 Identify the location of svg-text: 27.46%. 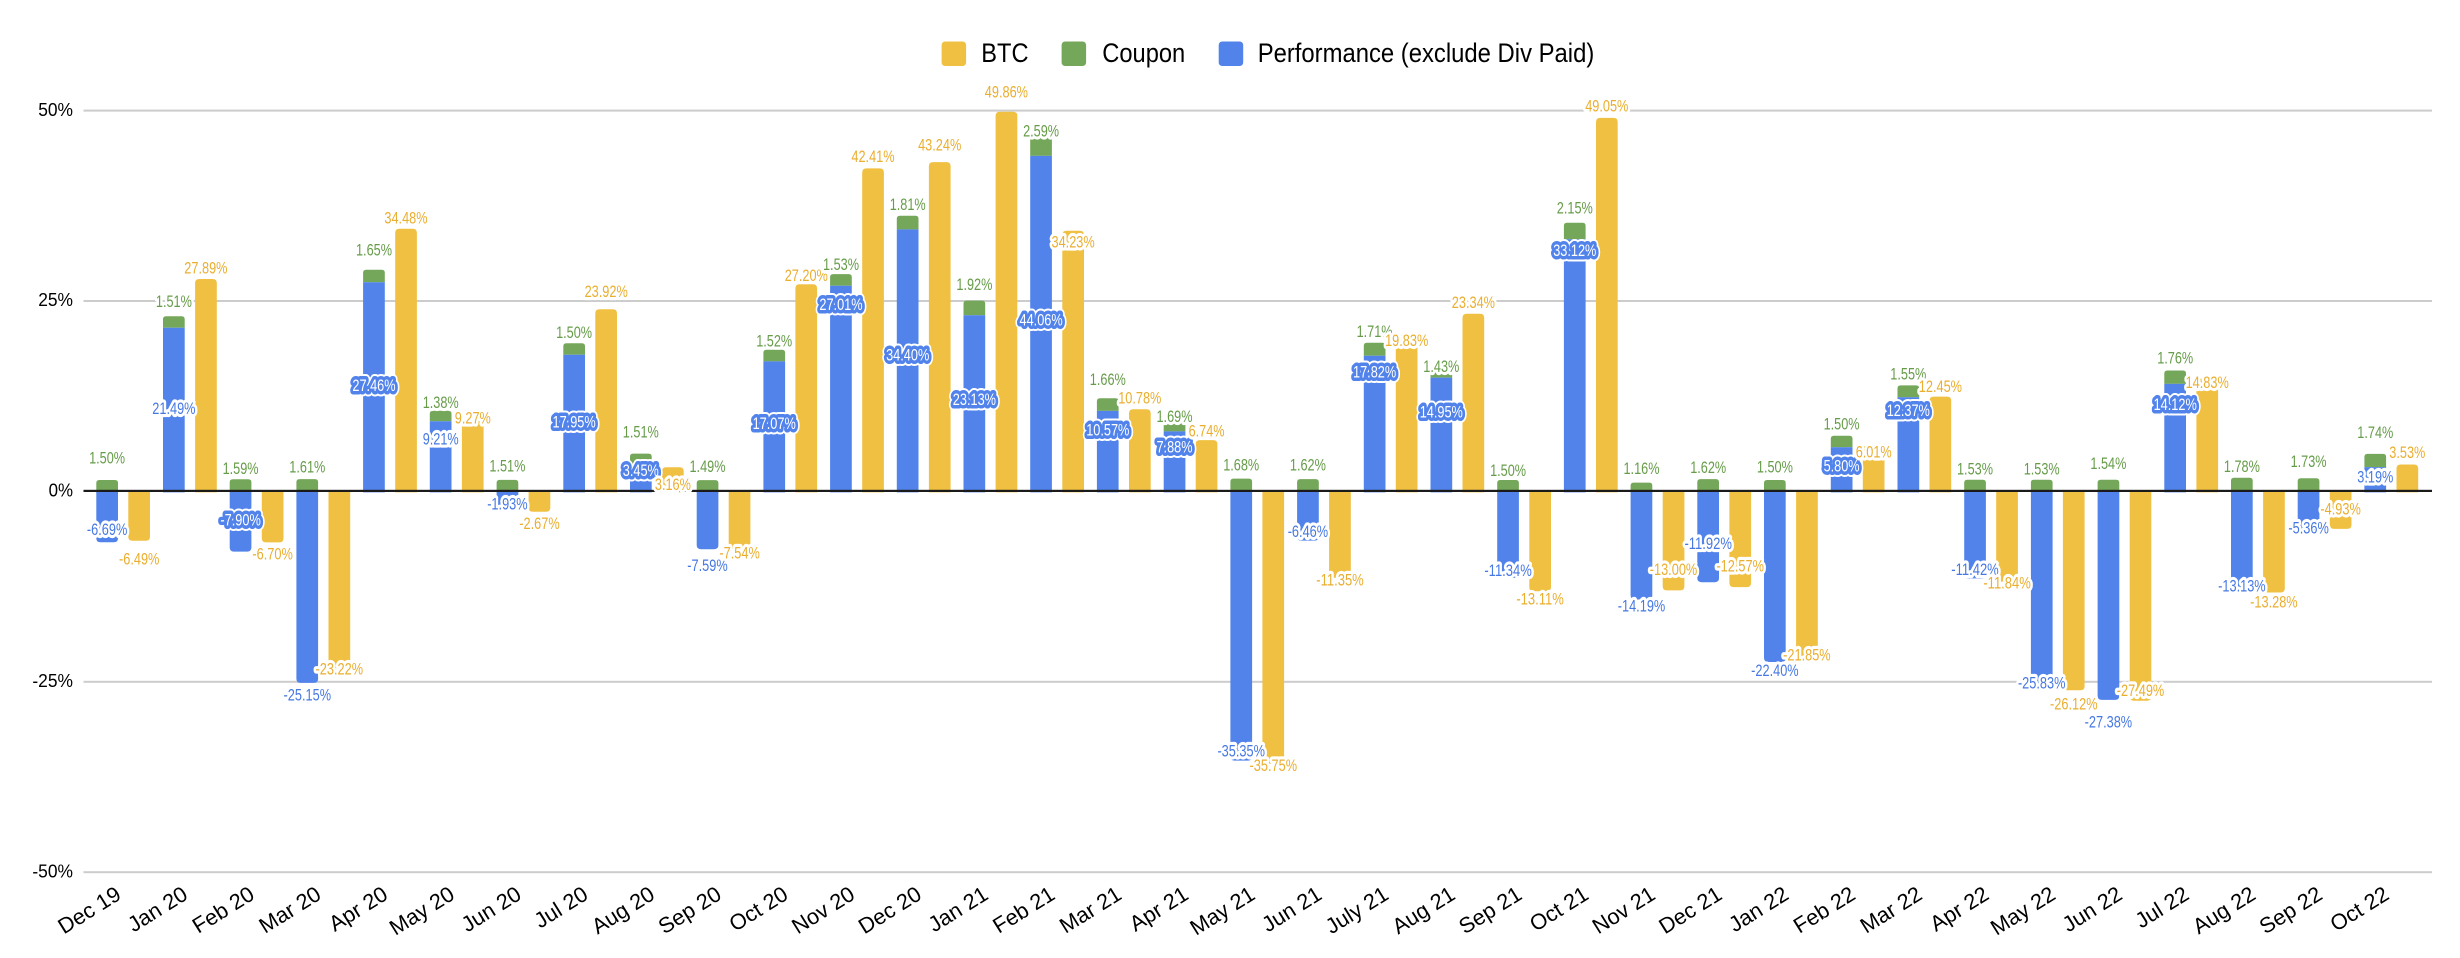
(373, 386).